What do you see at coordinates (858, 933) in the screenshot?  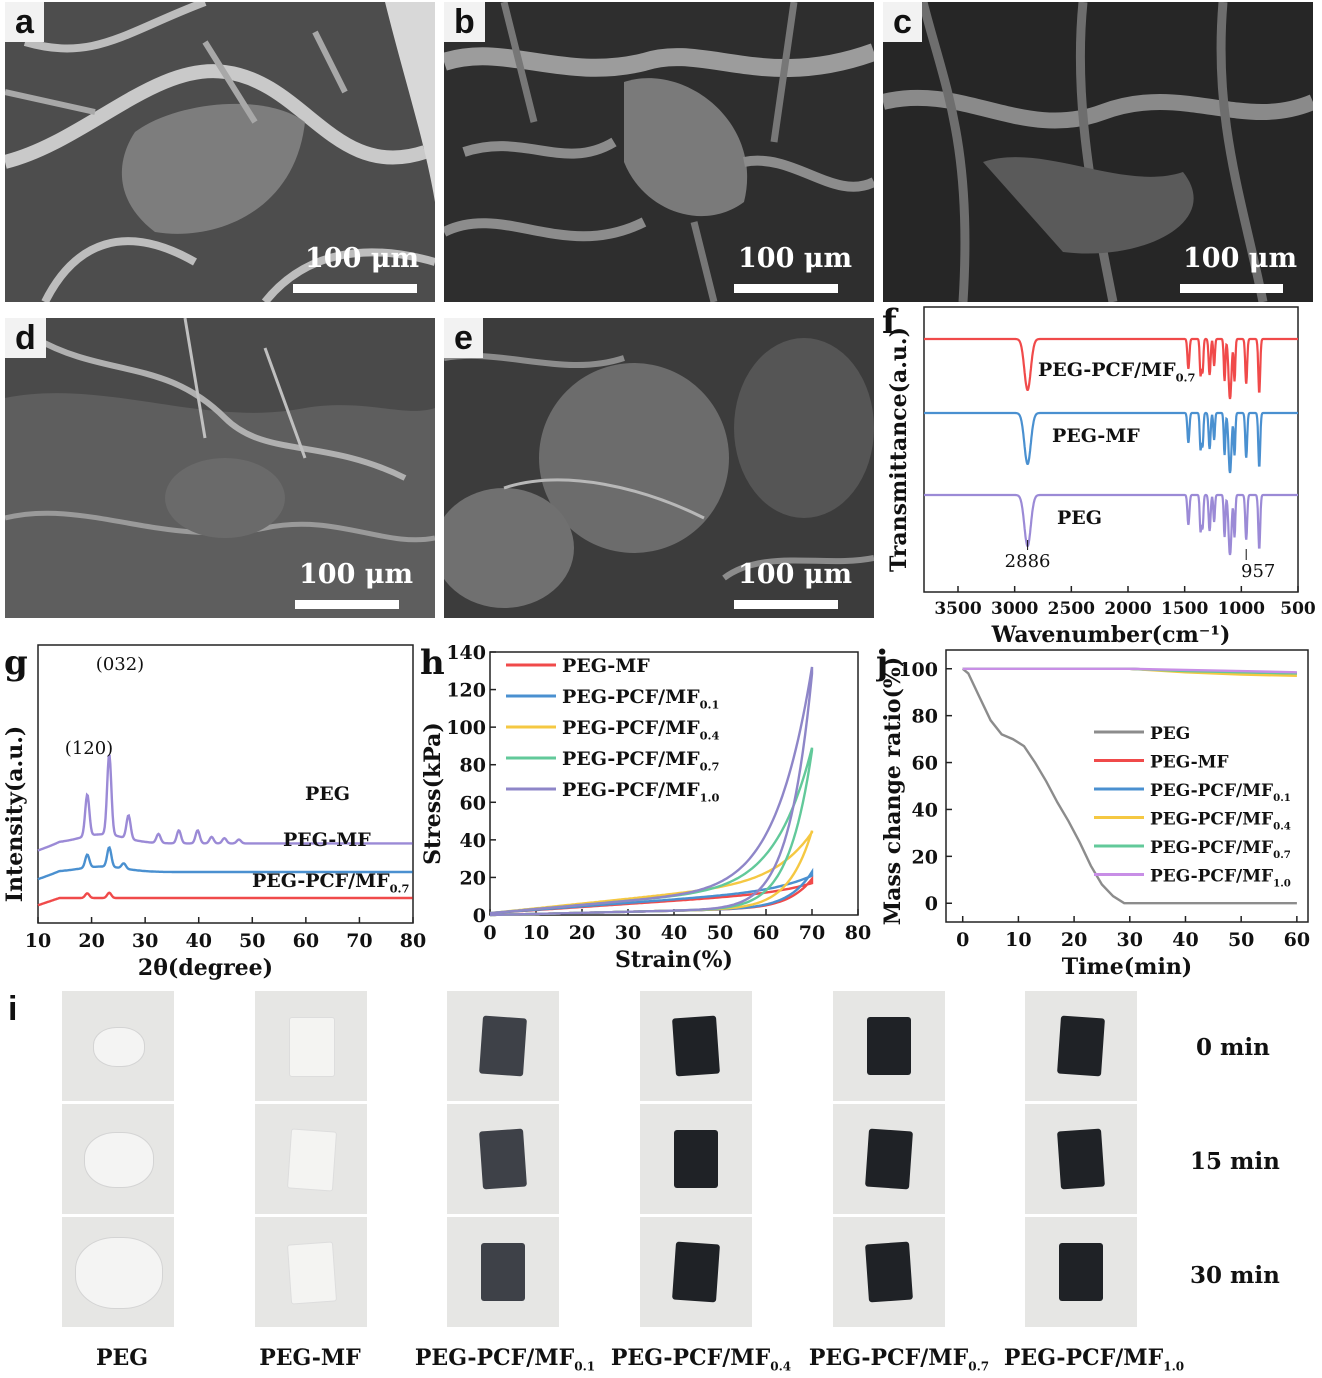 I see `chart-h-xtick-label: 80` at bounding box center [858, 933].